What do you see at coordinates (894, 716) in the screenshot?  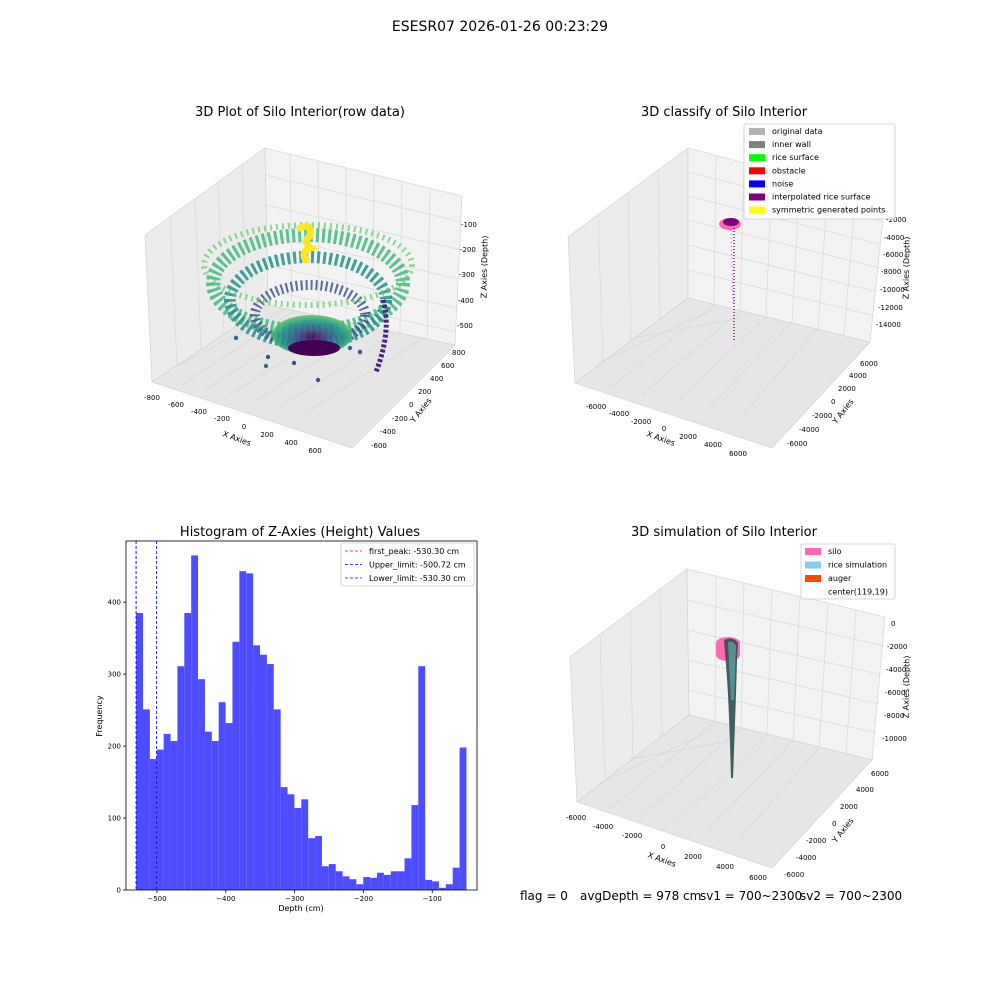 I see `sim-ztick: -8000` at bounding box center [894, 716].